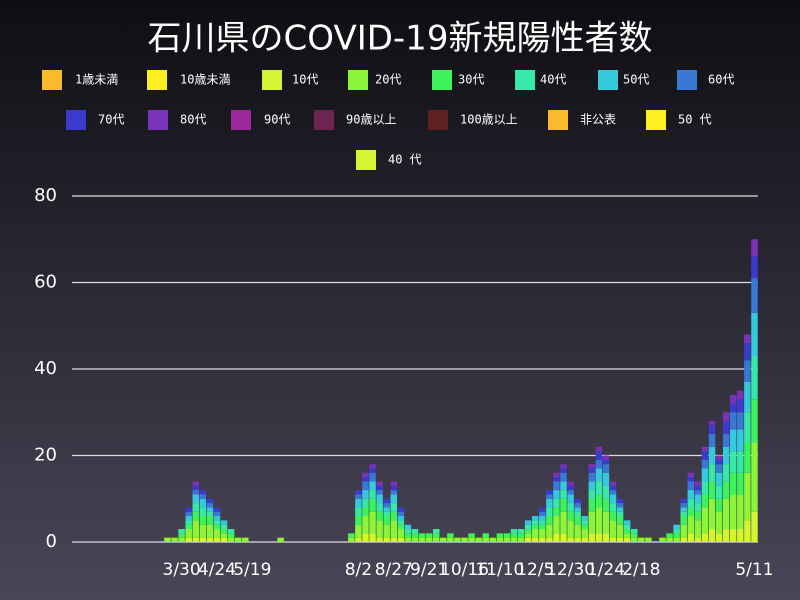 The width and height of the screenshot is (800, 600). What do you see at coordinates (695, 120) in the screenshot?
I see `legend-label: 50 代` at bounding box center [695, 120].